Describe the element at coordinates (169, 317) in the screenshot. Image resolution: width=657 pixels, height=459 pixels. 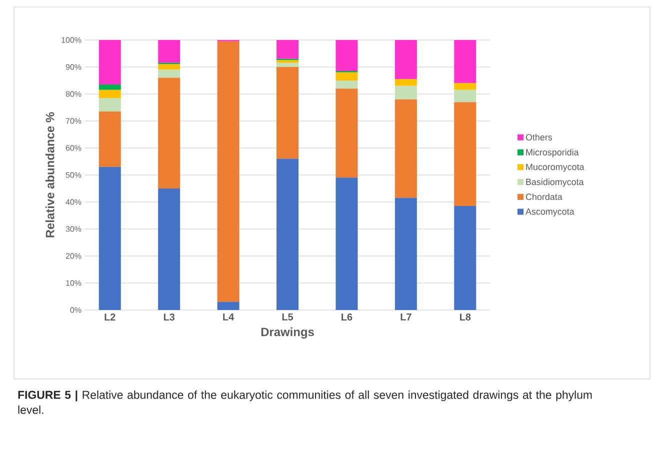
I see `x-tick-label: L3` at that location.